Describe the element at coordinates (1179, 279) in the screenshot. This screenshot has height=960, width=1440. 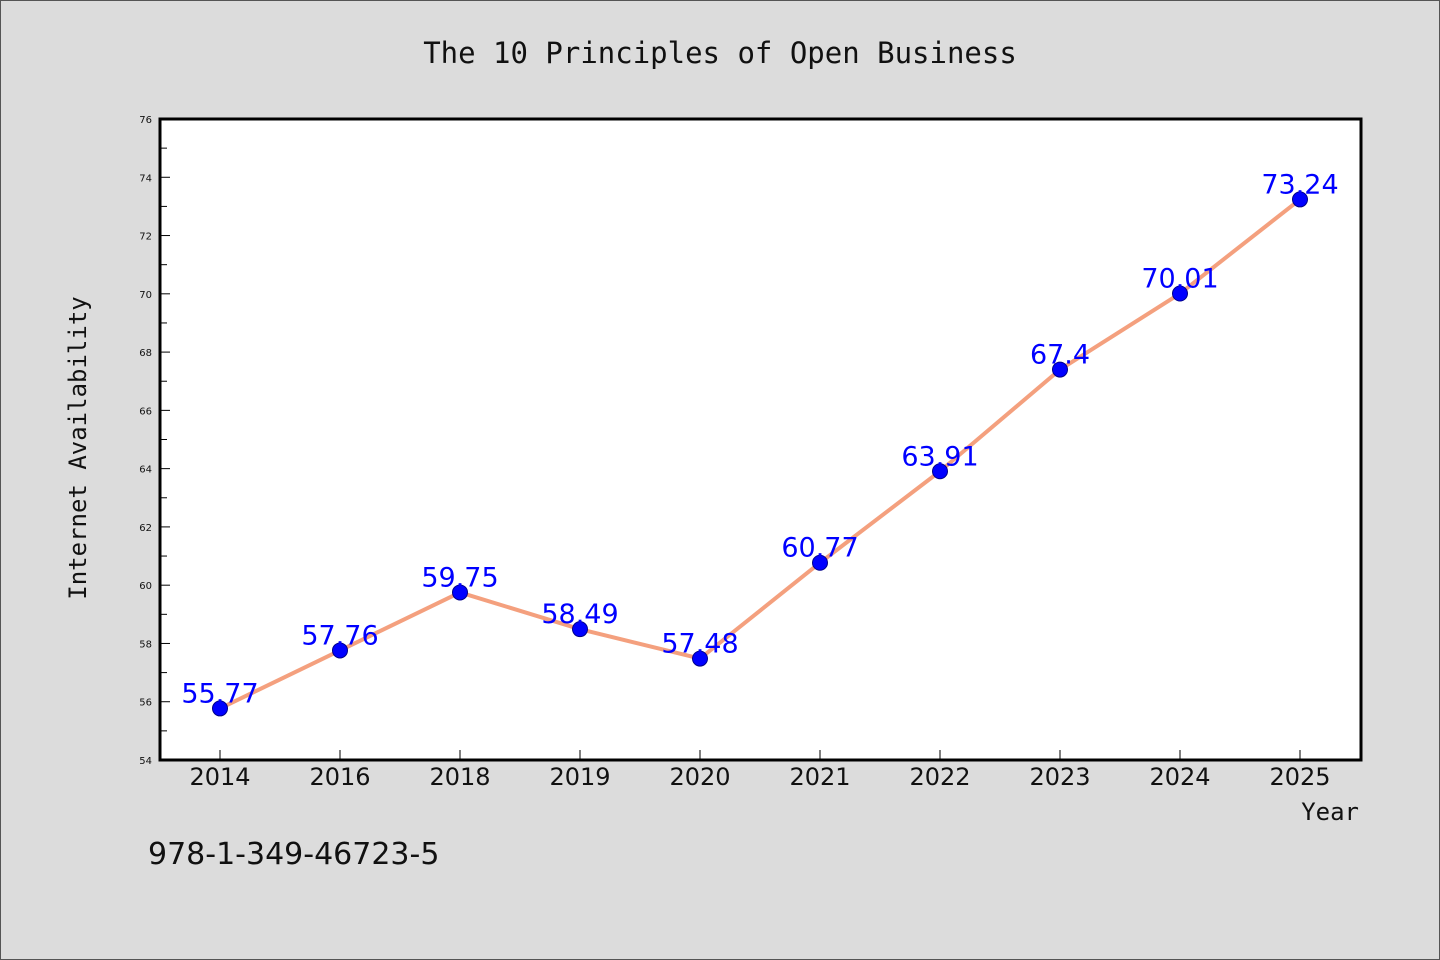
I see `data-label: 70.01` at that location.